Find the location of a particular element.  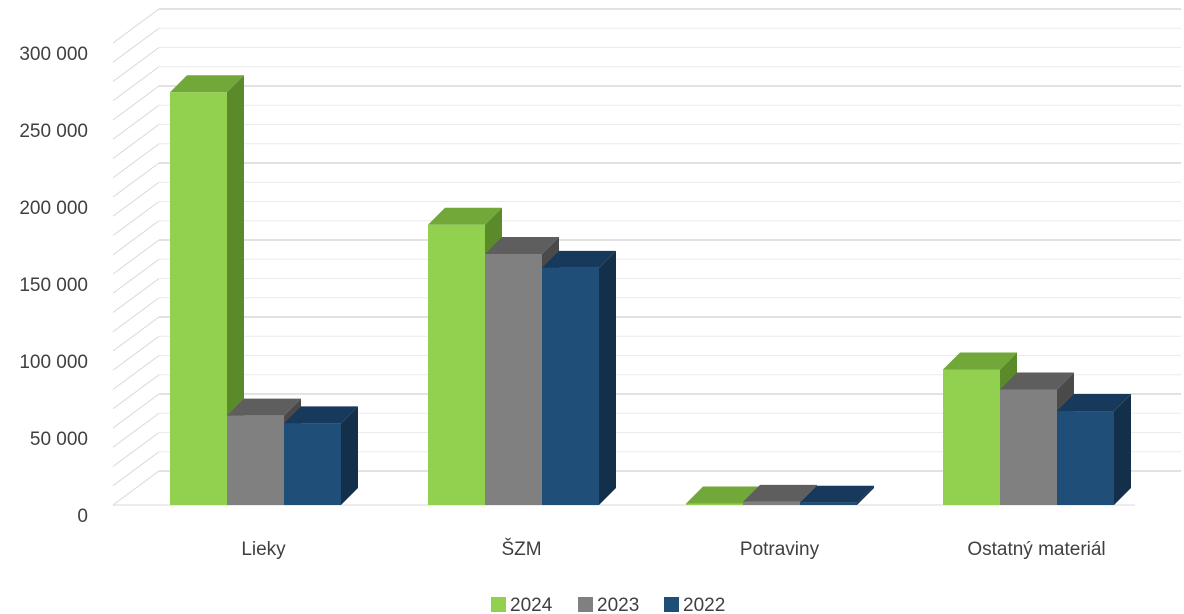

legend: 2024 2023 2022 is located at coordinates (608, 604).